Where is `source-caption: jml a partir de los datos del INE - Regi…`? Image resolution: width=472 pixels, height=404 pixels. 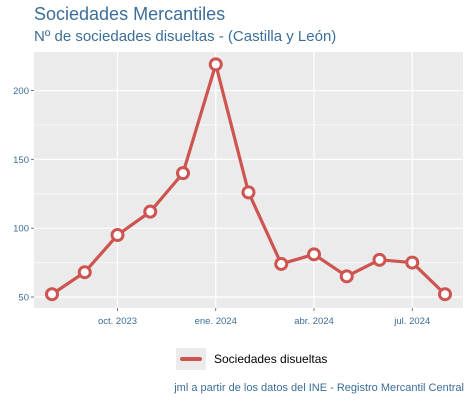 source-caption: jml a partir de los datos del INE - Regi… is located at coordinates (319, 388).